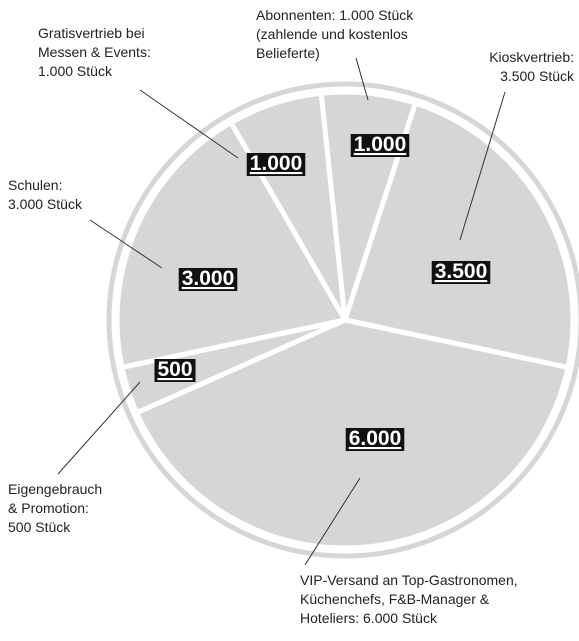  Describe the element at coordinates (288, 53) in the screenshot. I see `category-label: Belieferte)` at that location.